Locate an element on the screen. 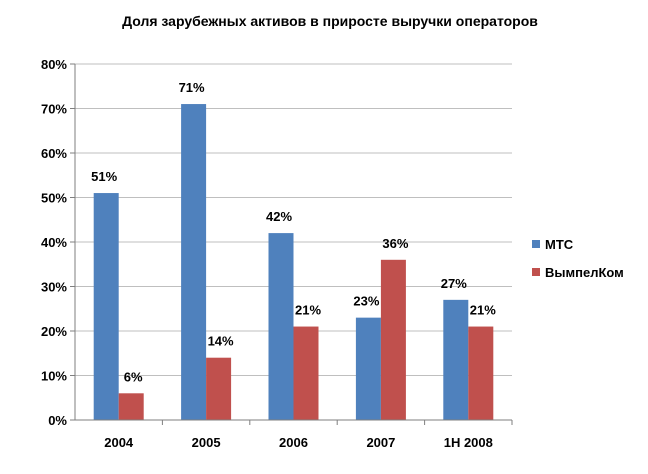 Image resolution: width=648 pixels, height=474 pixels. y-tick-label: 50% is located at coordinates (54, 198).